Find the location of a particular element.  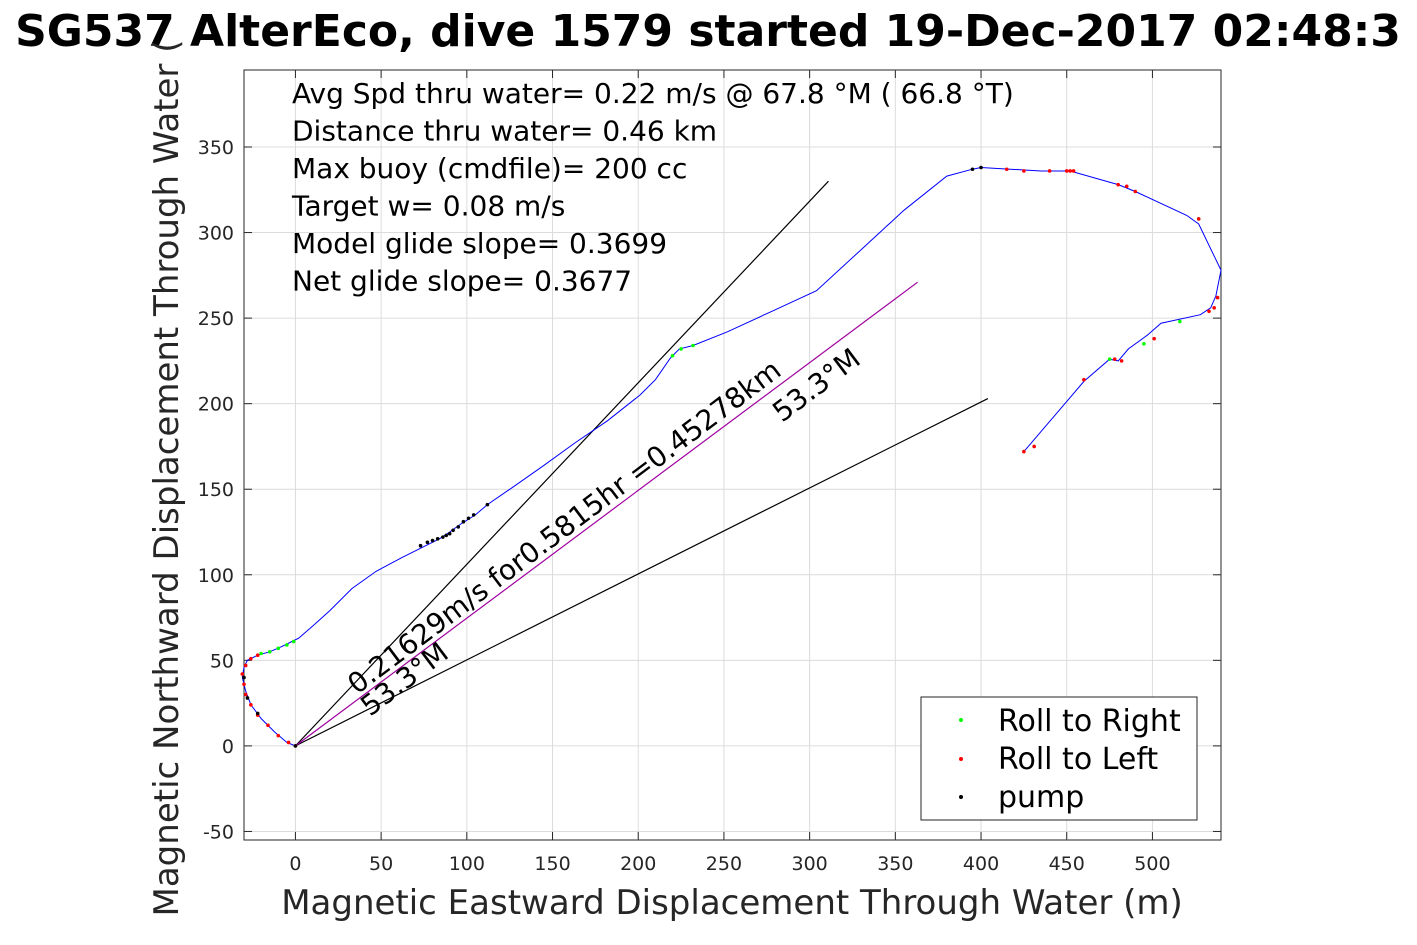

stats-line: Target w= 0.08 m/s is located at coordinates (428, 206).